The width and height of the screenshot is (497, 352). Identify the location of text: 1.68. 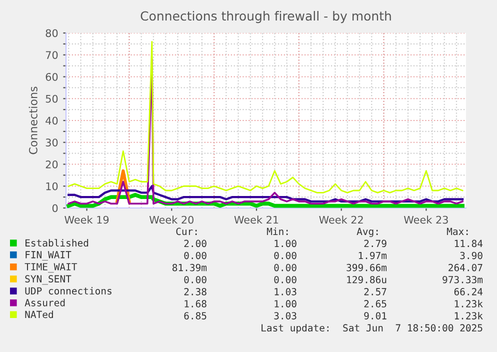
(195, 304).